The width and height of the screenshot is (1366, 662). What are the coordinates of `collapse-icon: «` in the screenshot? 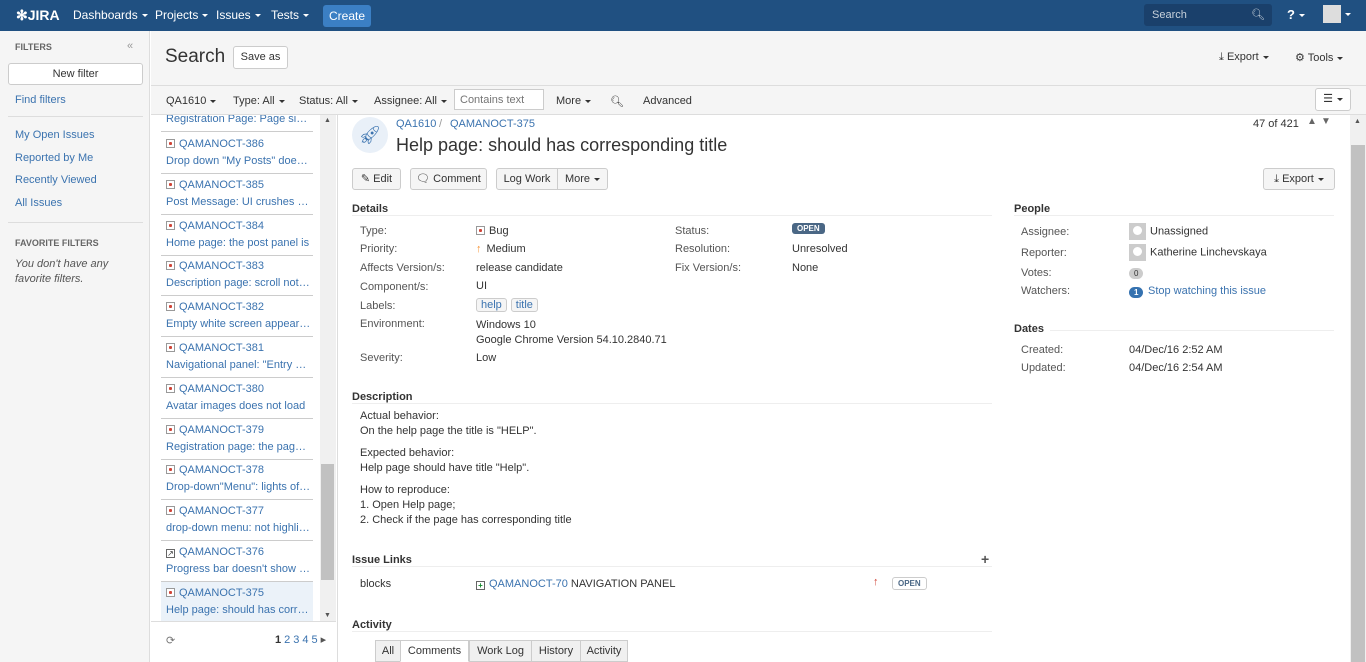 It's located at (130, 46).